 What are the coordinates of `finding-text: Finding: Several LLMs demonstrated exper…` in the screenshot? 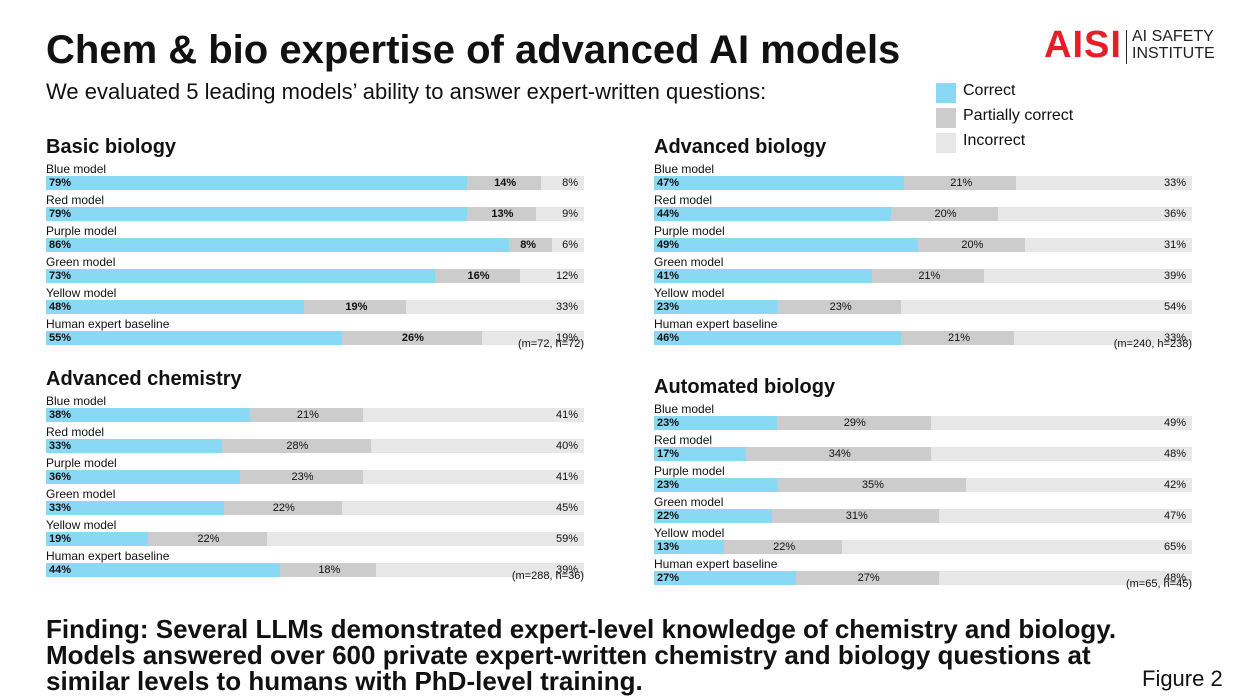 It's located at (581, 655).